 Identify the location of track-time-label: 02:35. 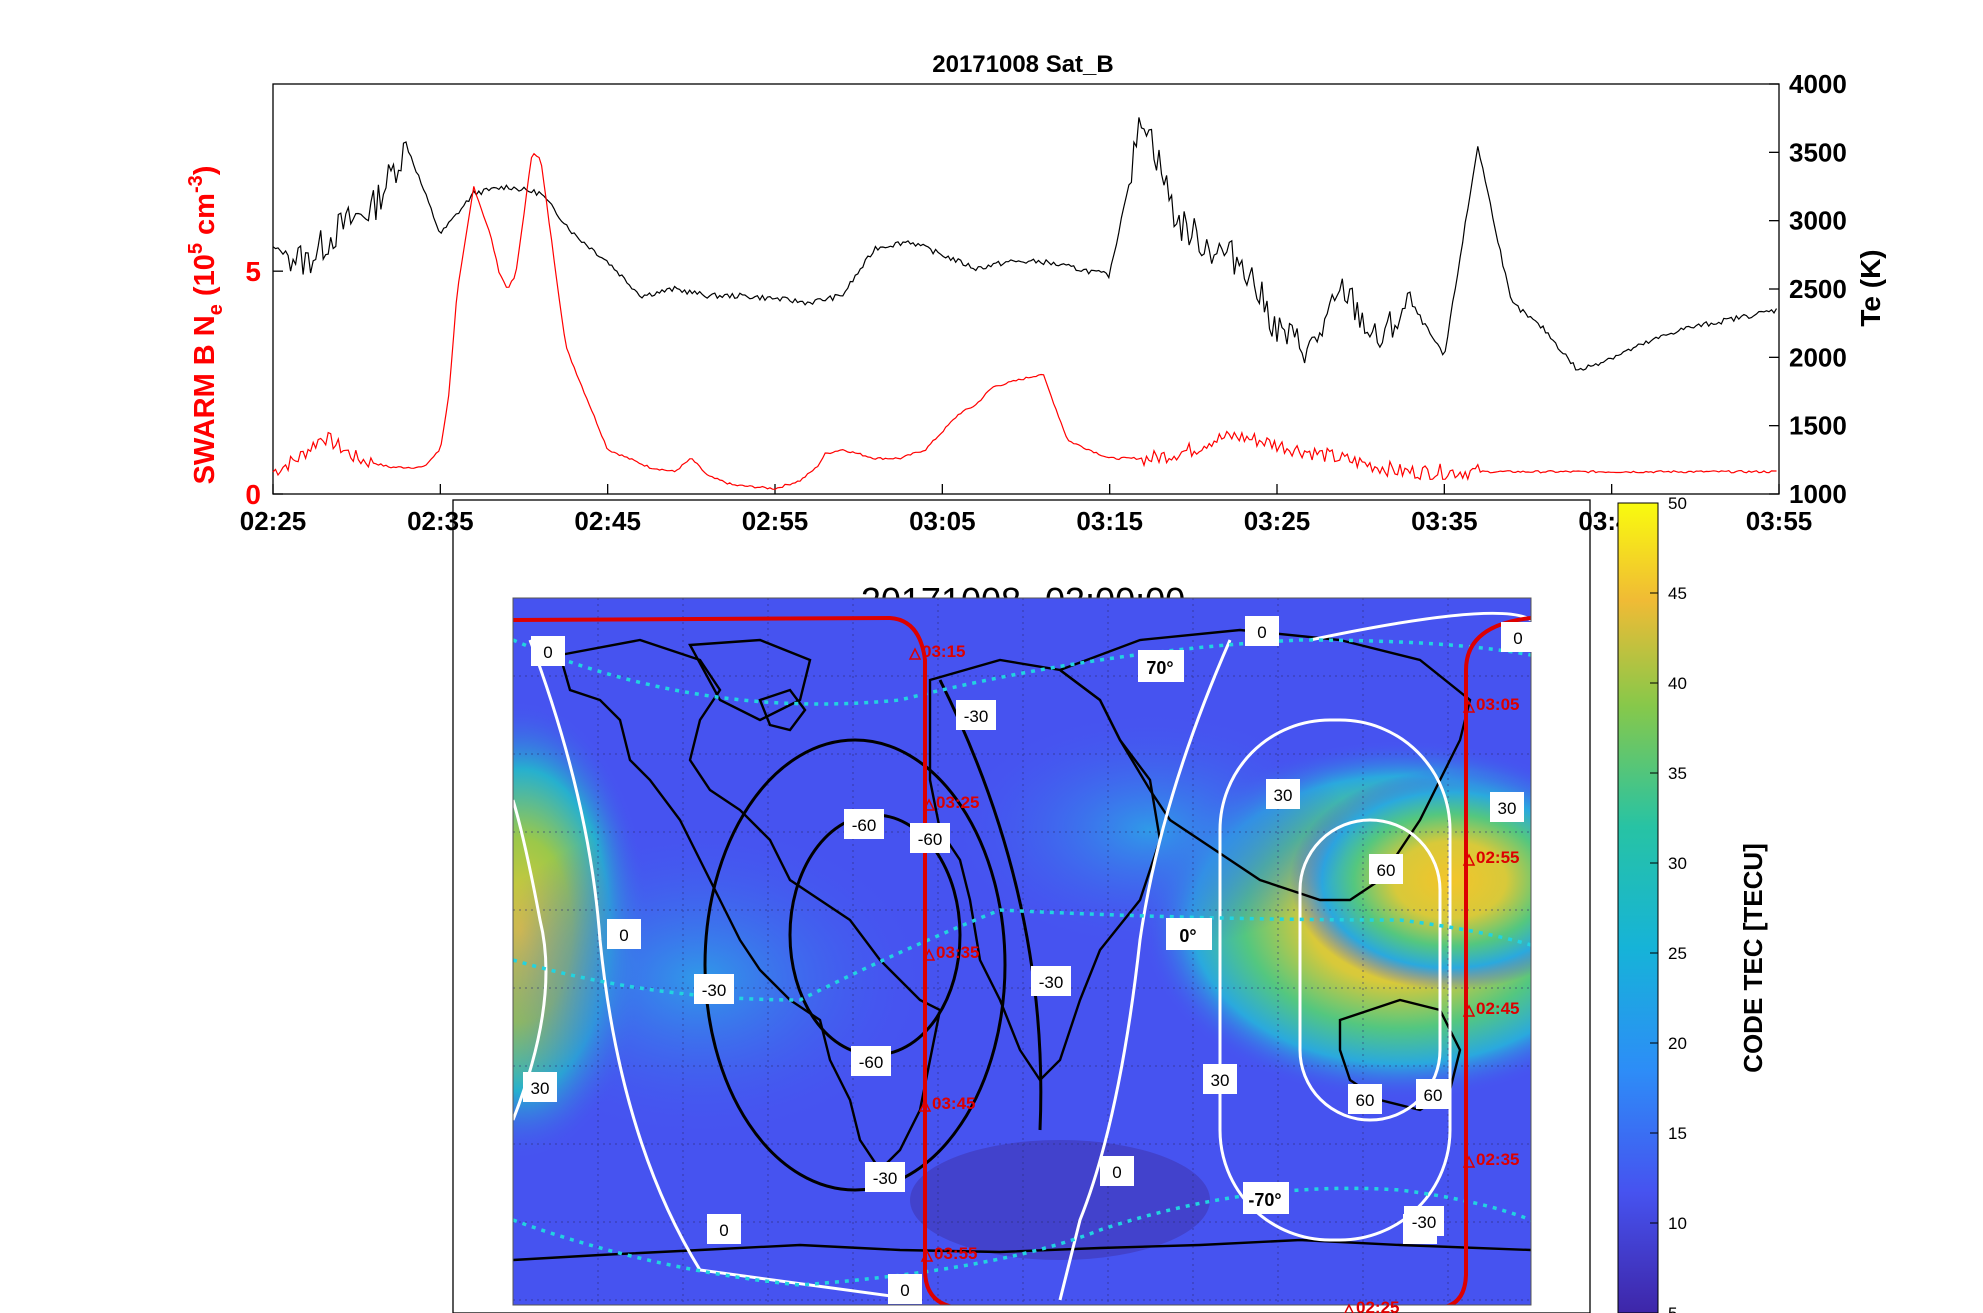
(1497, 1159).